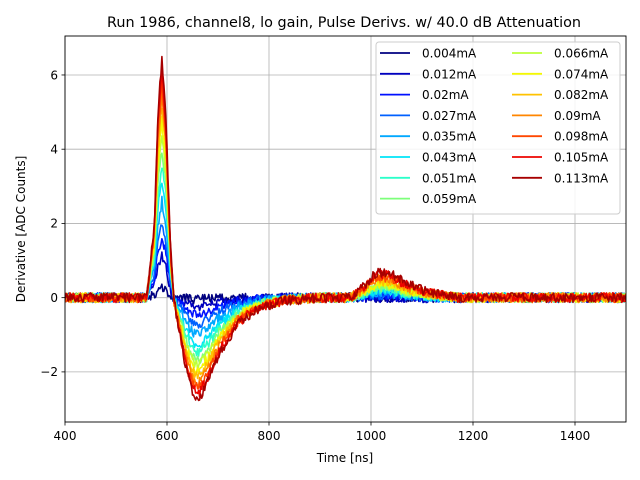 The height and width of the screenshot is (480, 640). What do you see at coordinates (269, 436) in the screenshot?
I see `x-tick-label: 800` at bounding box center [269, 436].